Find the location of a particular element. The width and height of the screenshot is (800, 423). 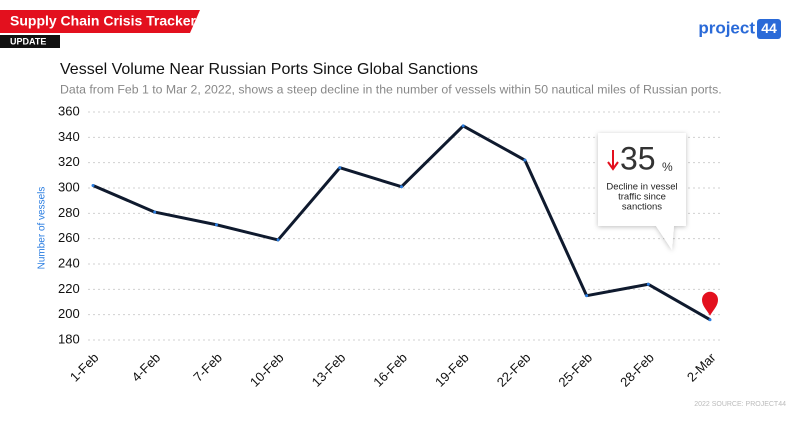

callout-text: sanctions is located at coordinates (642, 207).